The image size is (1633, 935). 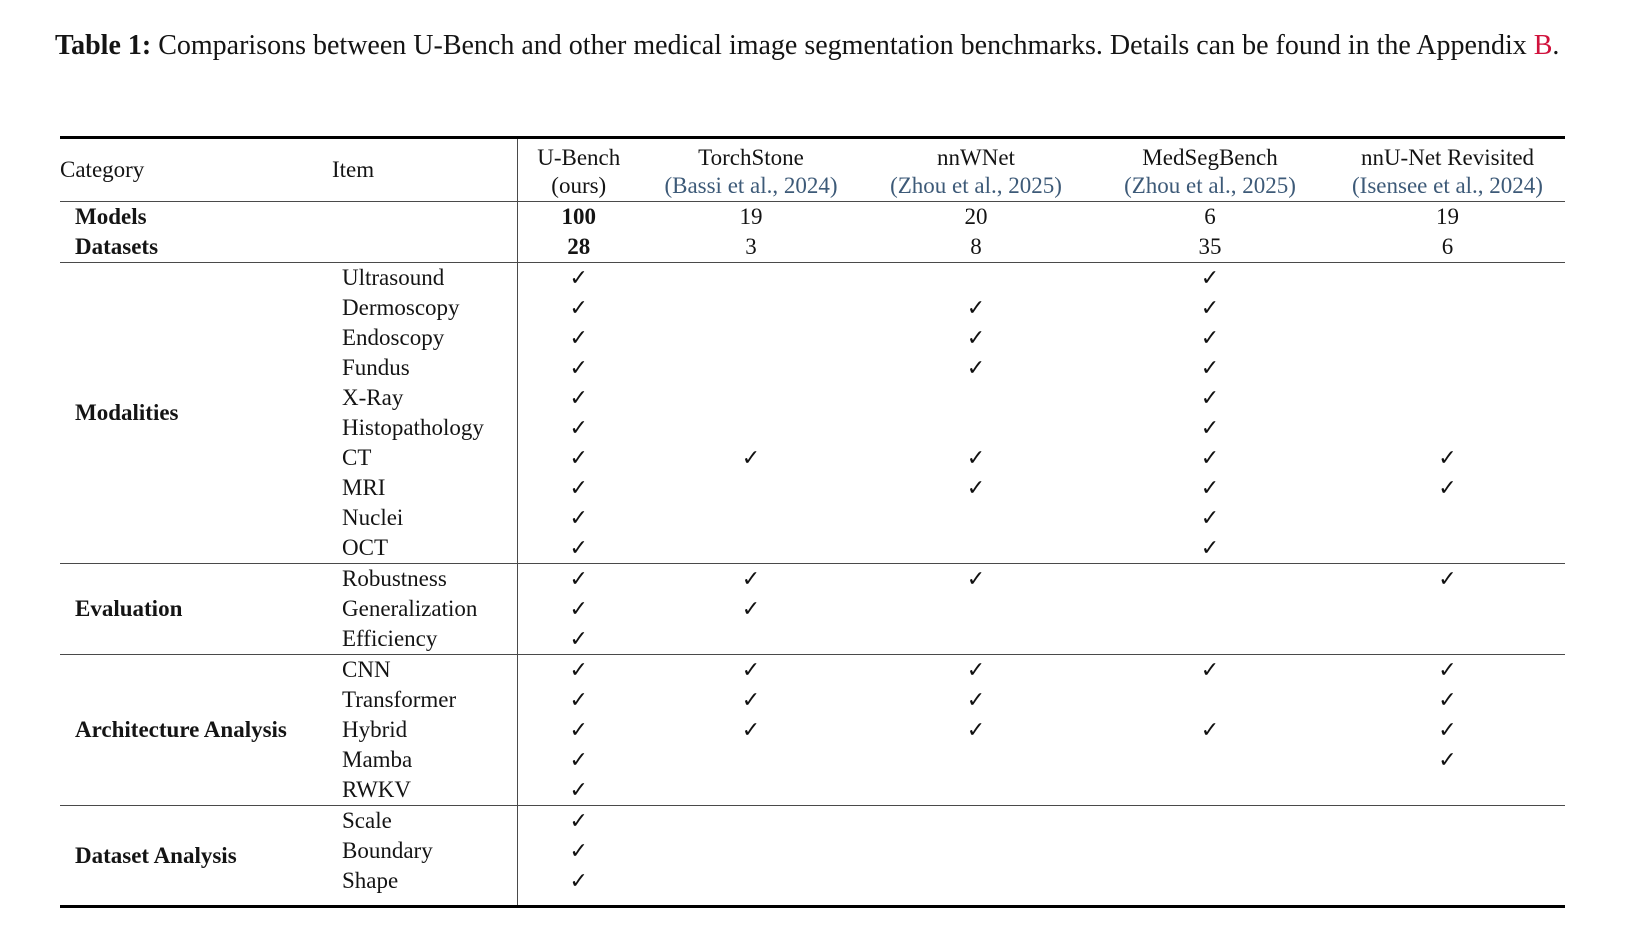 I want to click on category-cell-modalities: Modalities, so click(x=196, y=413).